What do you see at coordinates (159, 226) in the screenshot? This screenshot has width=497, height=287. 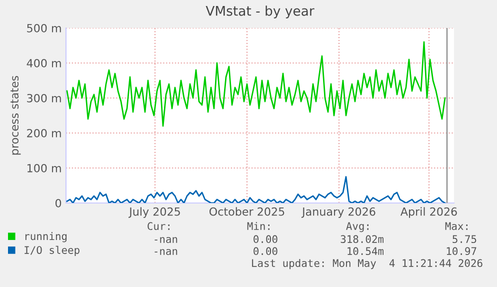 I see `text: Cur:` at bounding box center [159, 226].